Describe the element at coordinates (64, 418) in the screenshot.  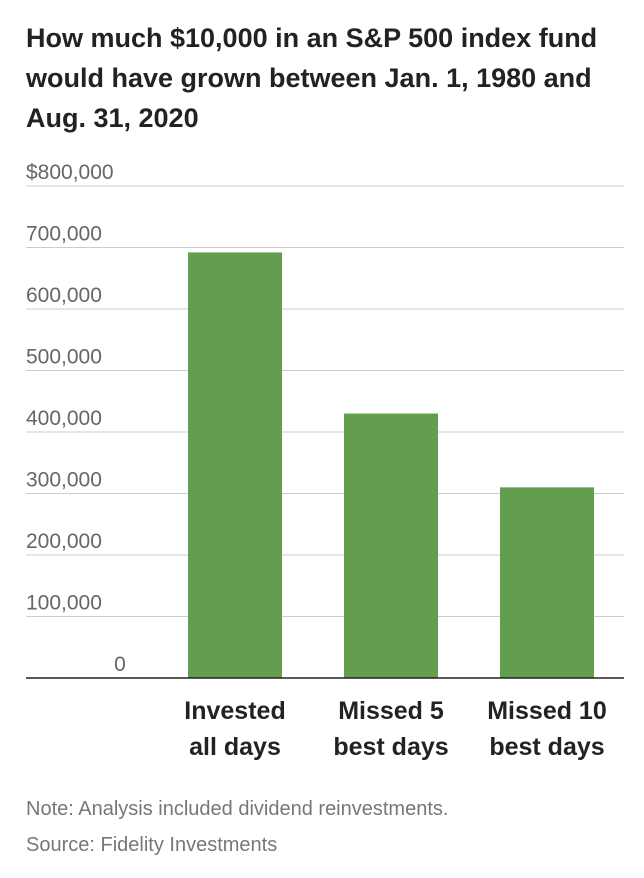
I see `y-tick-label: 400,000` at that location.